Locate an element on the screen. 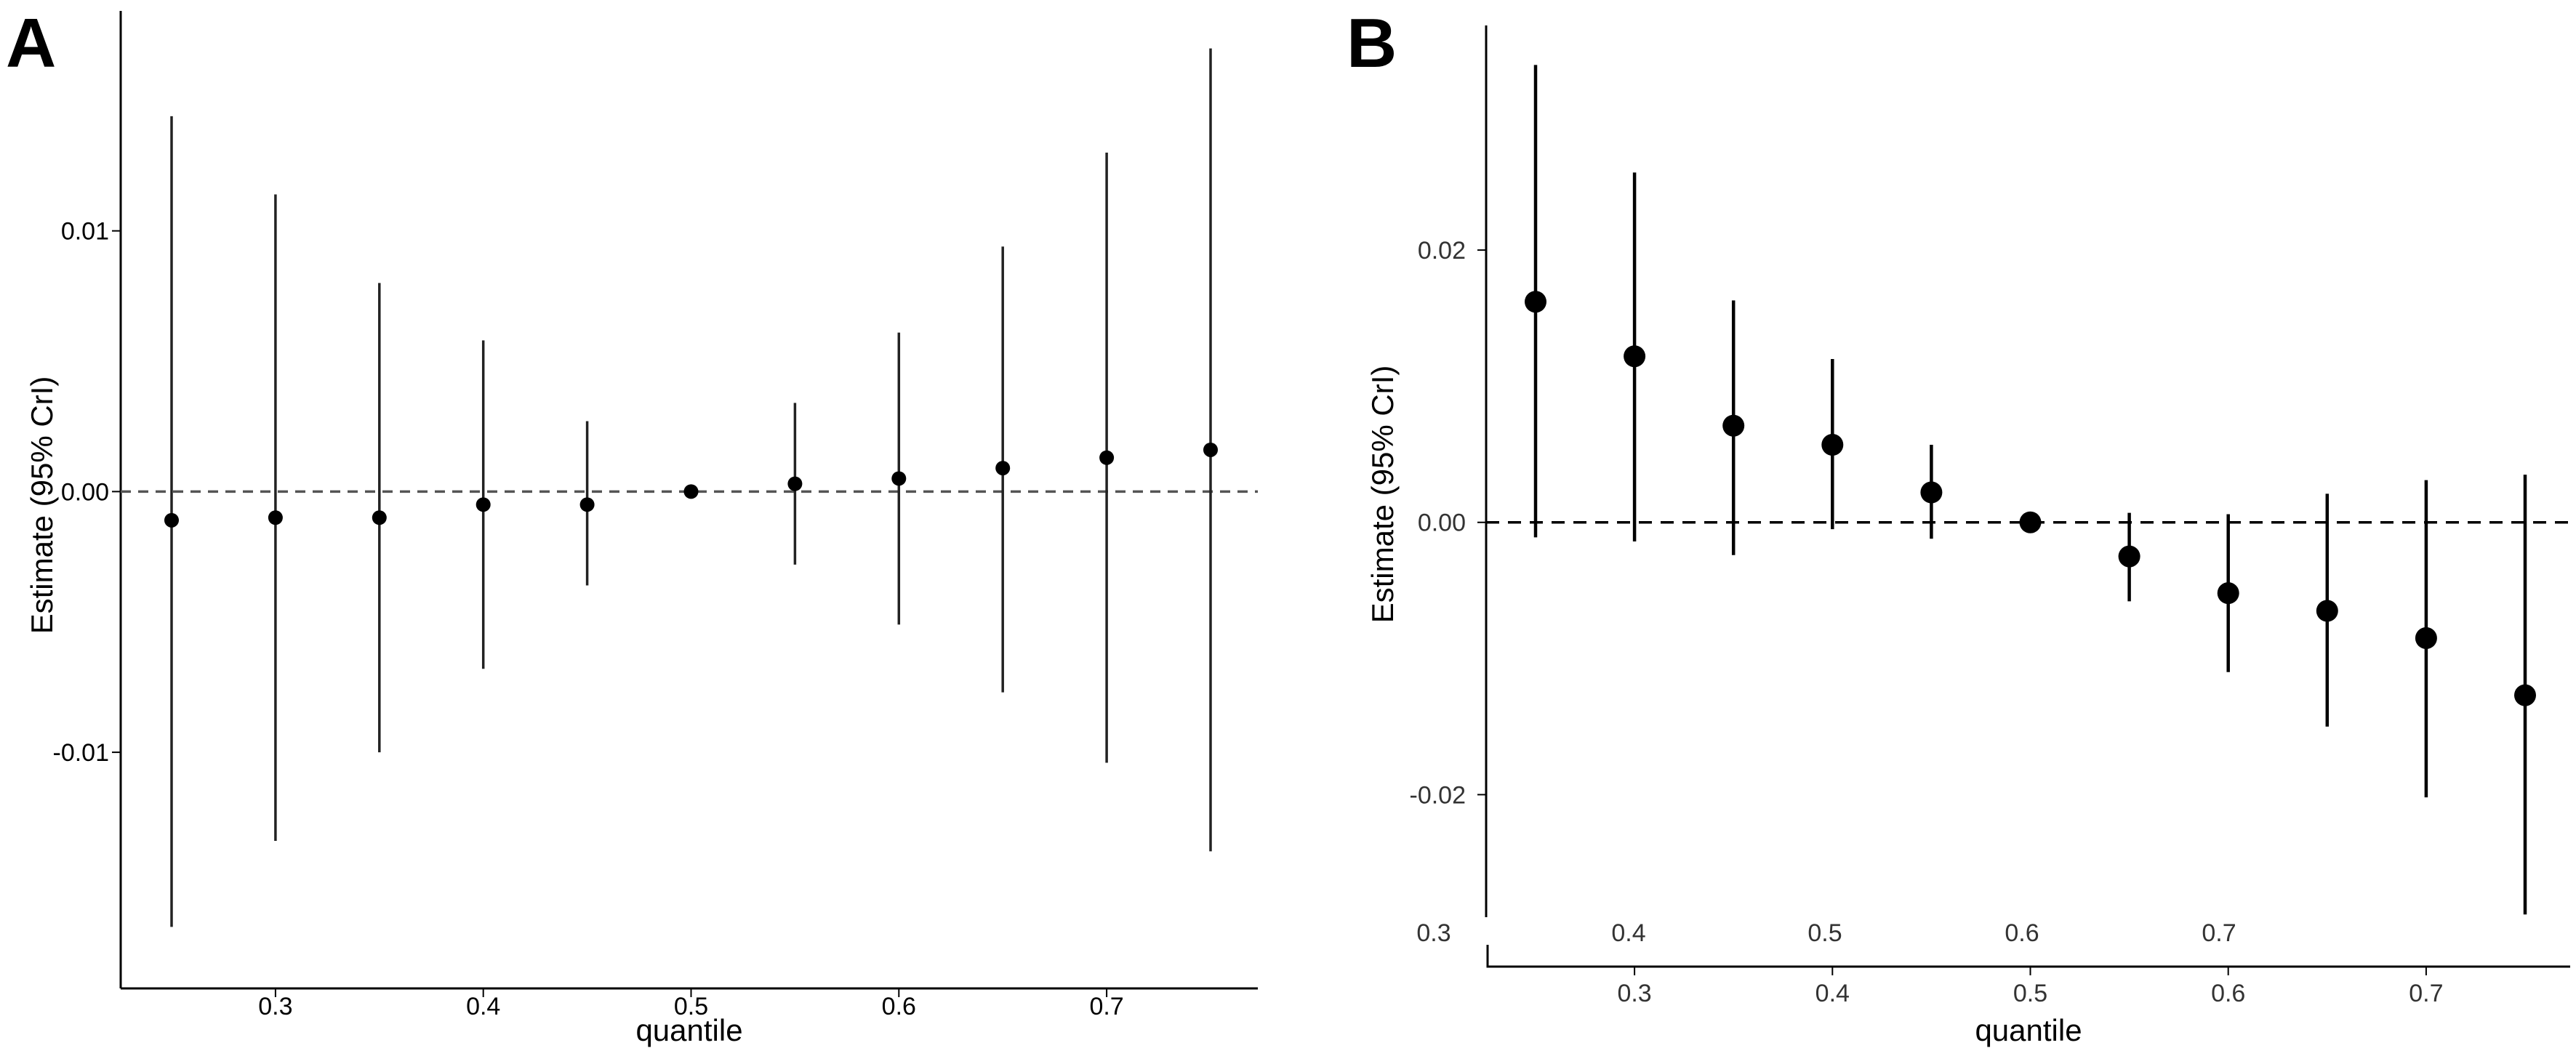 This screenshot has width=2576, height=1056. panel-b-x-tick-label: 0.6 is located at coordinates (2228, 994).